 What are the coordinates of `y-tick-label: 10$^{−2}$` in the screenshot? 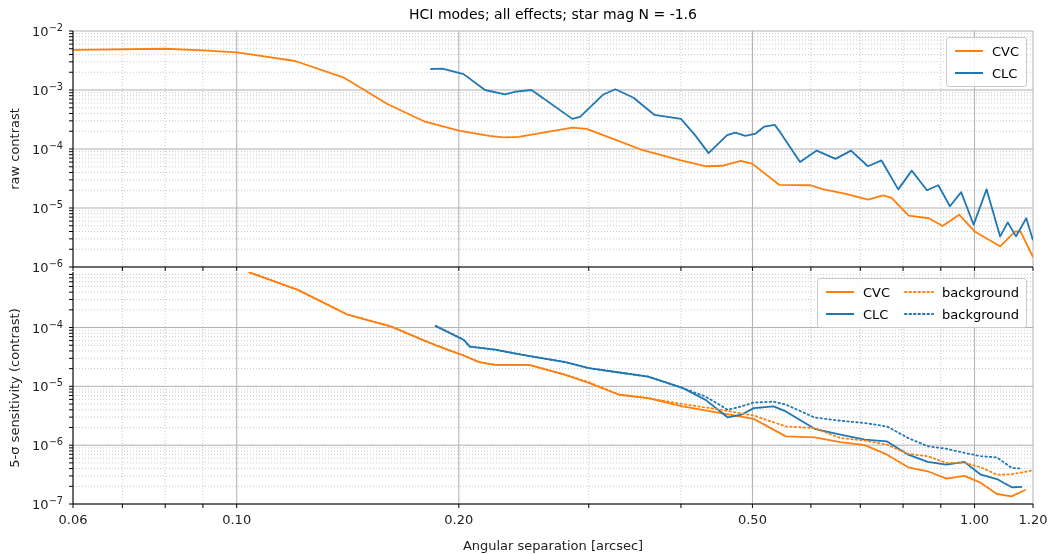 It's located at (47, 30).